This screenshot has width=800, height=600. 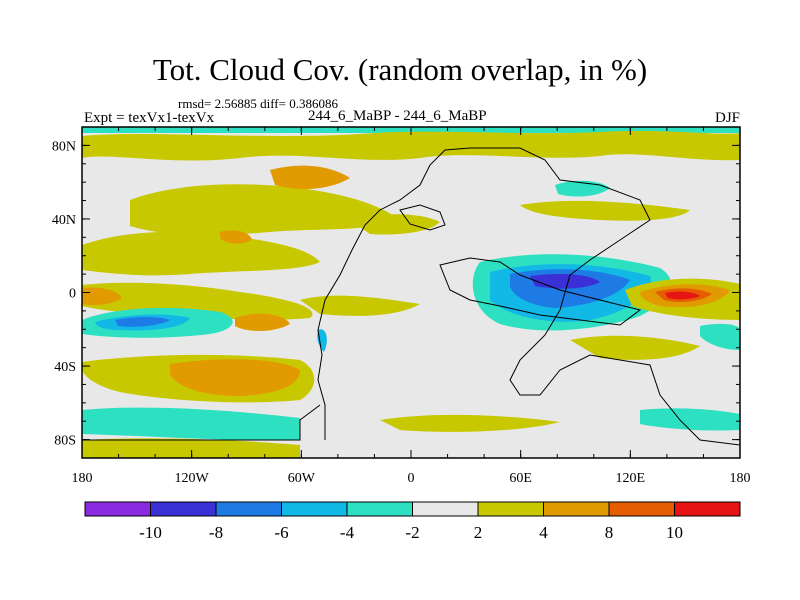 What do you see at coordinates (727, 118) in the screenshot?
I see `season-label: DJF` at bounding box center [727, 118].